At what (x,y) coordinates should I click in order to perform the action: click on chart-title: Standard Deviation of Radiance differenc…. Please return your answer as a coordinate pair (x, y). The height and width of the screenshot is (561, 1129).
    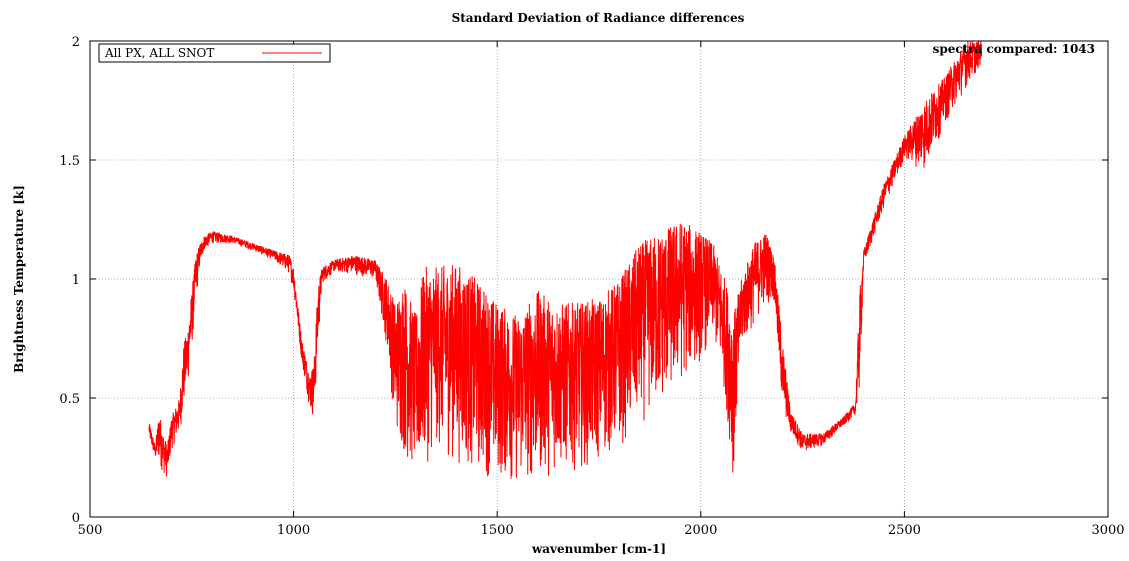
    Looking at the image, I should click on (598, 18).